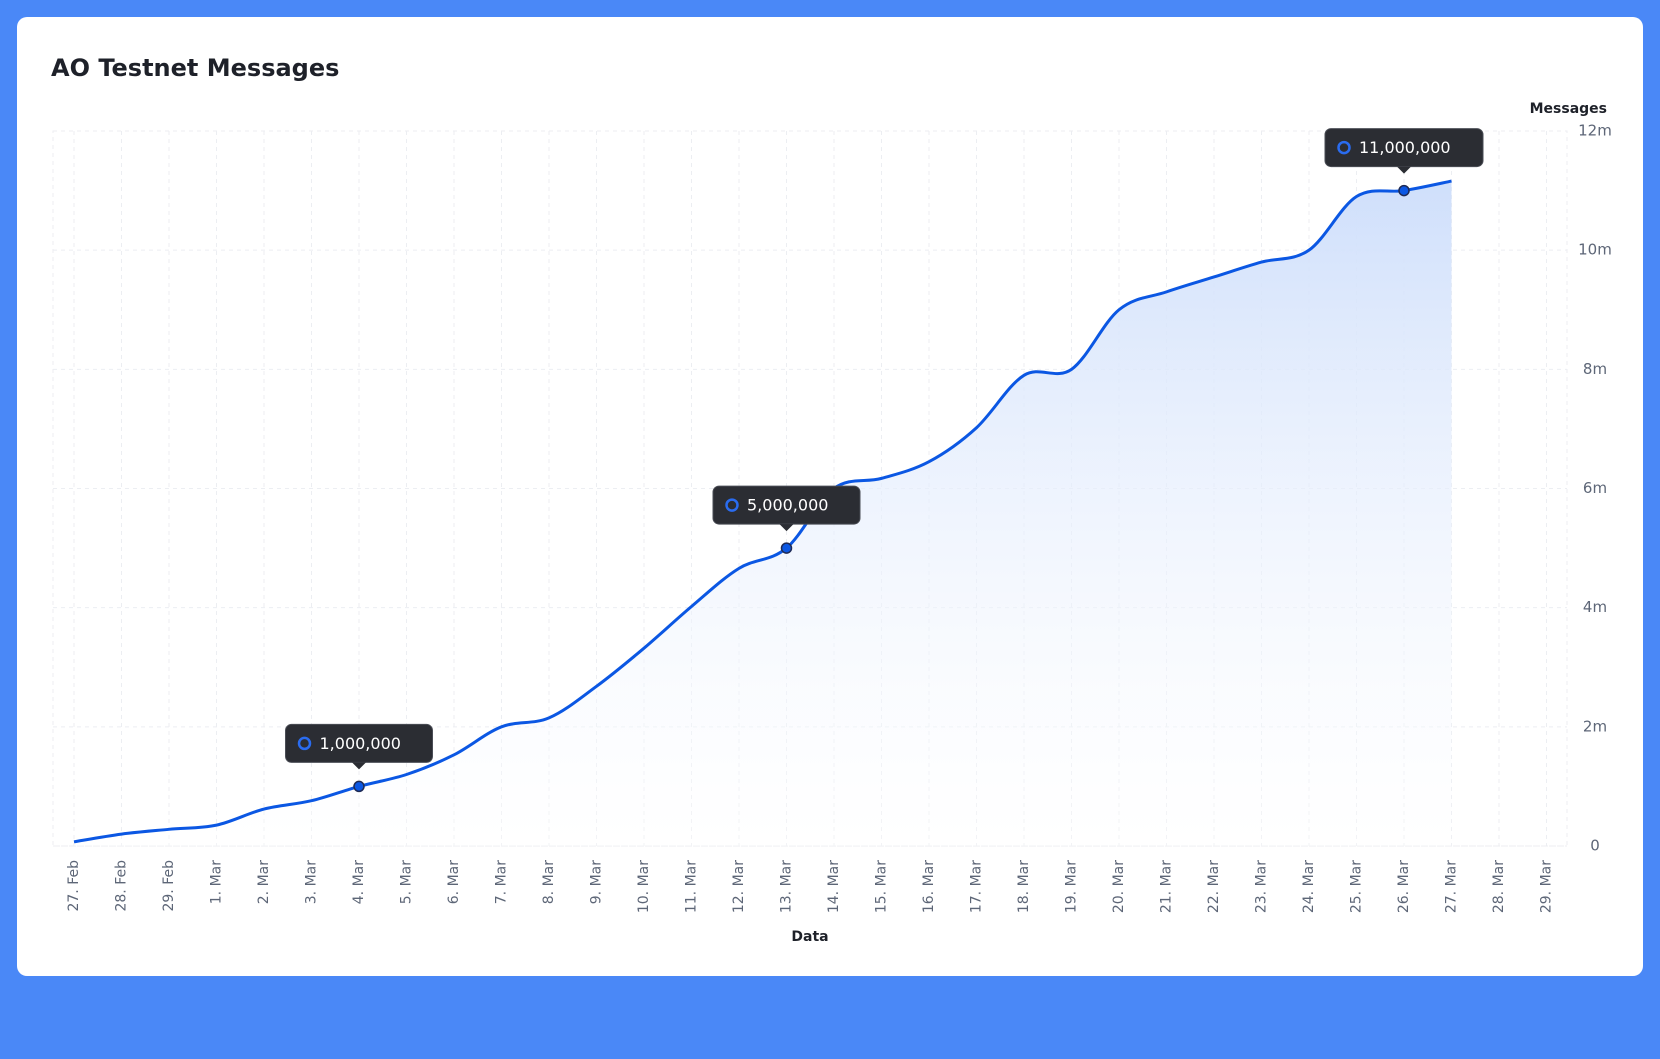  Describe the element at coordinates (195, 68) in the screenshot. I see `chart-title: AO Testnet Messages` at that location.